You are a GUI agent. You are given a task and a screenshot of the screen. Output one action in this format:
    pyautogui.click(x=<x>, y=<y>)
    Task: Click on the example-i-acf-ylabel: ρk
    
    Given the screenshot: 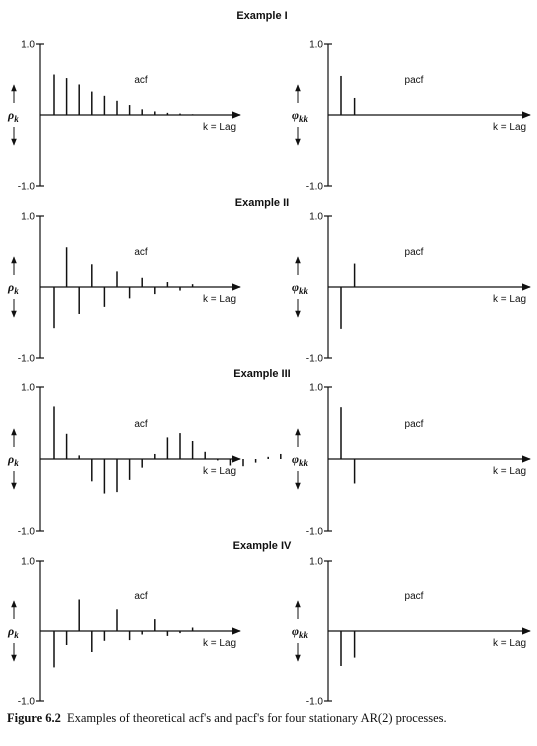 What is the action you would take?
    pyautogui.click(x=13, y=116)
    